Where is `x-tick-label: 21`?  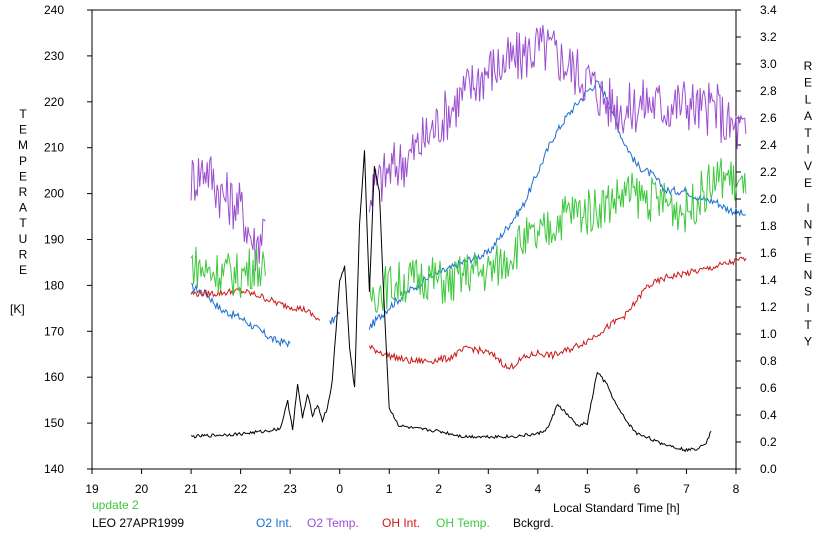 x-tick-label: 21 is located at coordinates (191, 489).